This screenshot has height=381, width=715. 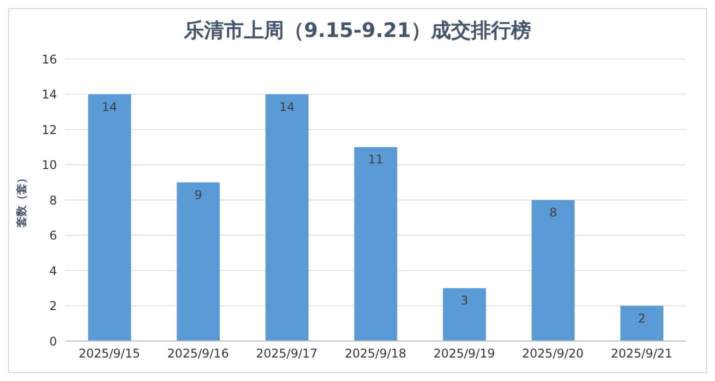 I want to click on y-tick-label: 12, so click(x=49, y=129).